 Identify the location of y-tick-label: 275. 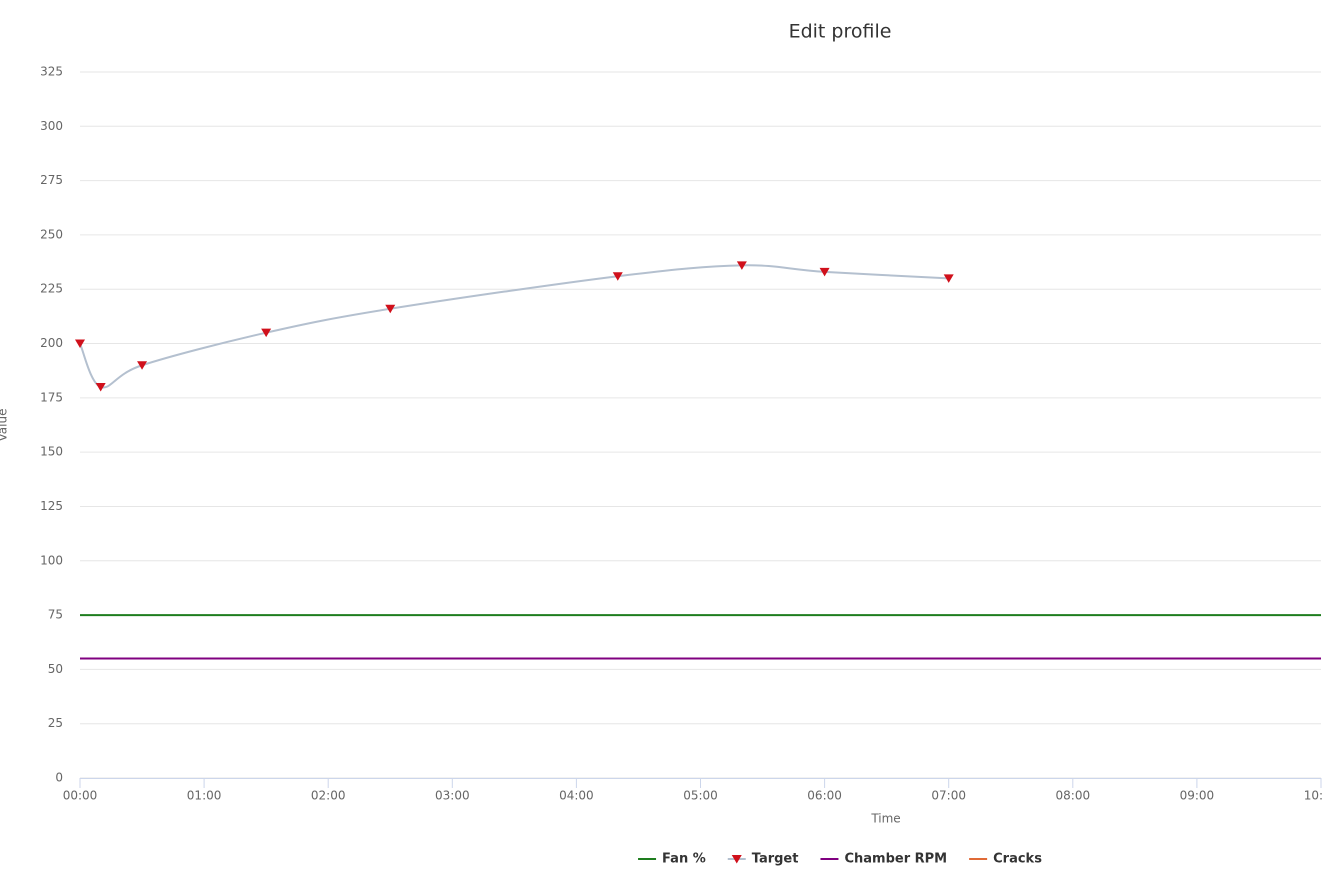
(51, 180).